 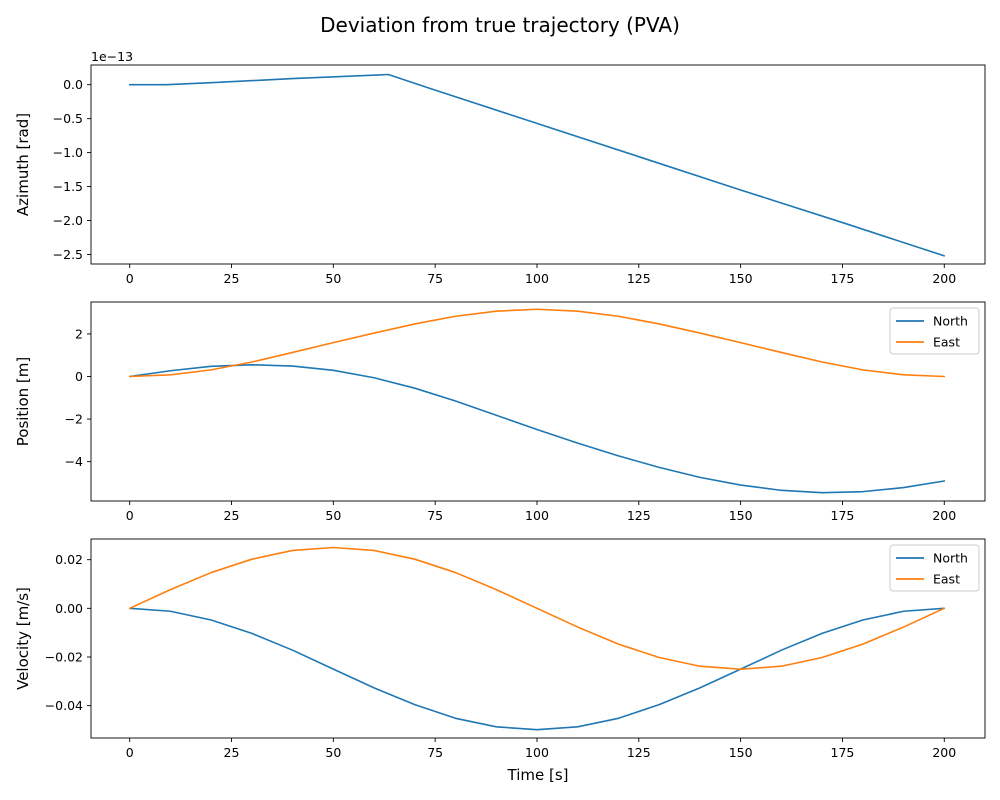 I want to click on figure-title: Deviation from true trajectory (PVA), so click(x=500, y=25).